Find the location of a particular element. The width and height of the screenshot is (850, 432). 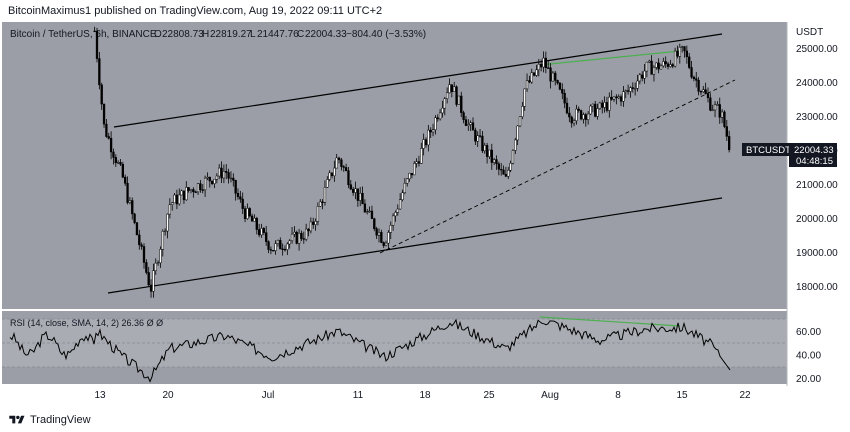

price-tick-label: 20000.00 is located at coordinates (817, 219).